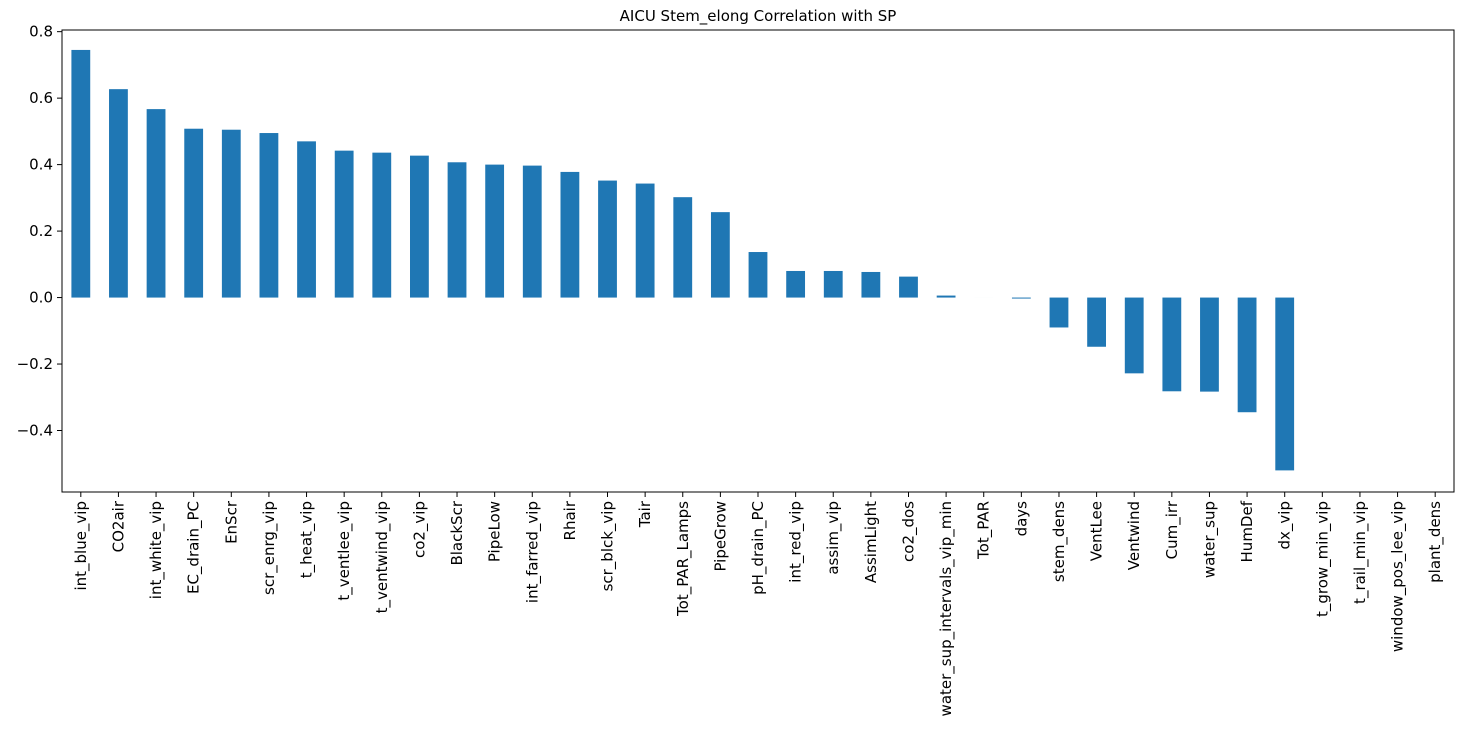 The height and width of the screenshot is (752, 1465). What do you see at coordinates (946, 296) in the screenshot?
I see `bar-water_sup_intervals_vip_min` at bounding box center [946, 296].